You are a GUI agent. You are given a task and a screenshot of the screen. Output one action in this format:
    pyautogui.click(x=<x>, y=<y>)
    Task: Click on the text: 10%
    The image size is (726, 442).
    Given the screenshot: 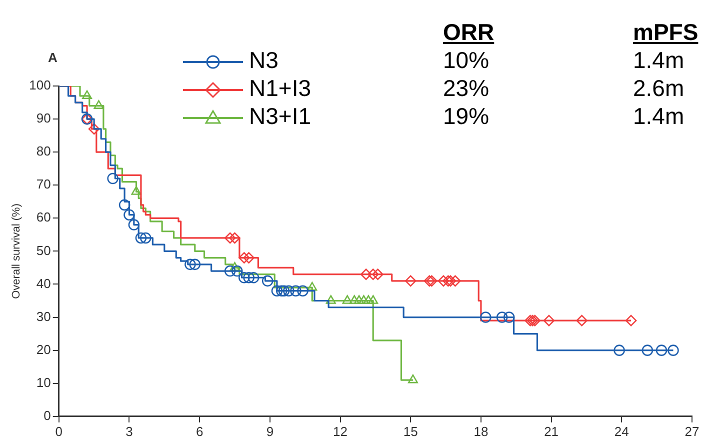 What is the action you would take?
    pyautogui.click(x=466, y=61)
    